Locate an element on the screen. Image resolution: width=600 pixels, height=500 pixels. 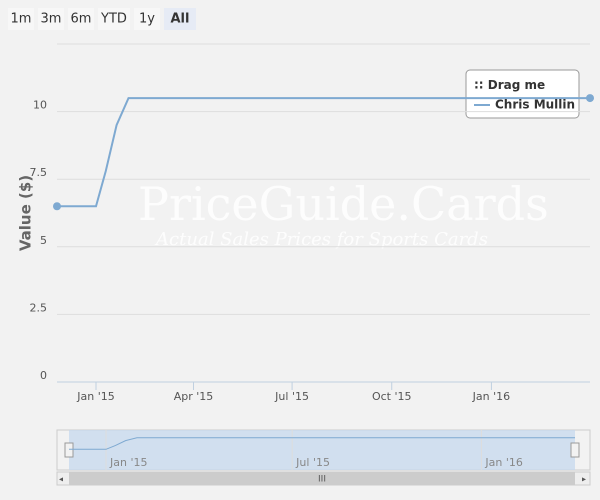
navigator-tick-label: Jan '16 is located at coordinates (503, 462).